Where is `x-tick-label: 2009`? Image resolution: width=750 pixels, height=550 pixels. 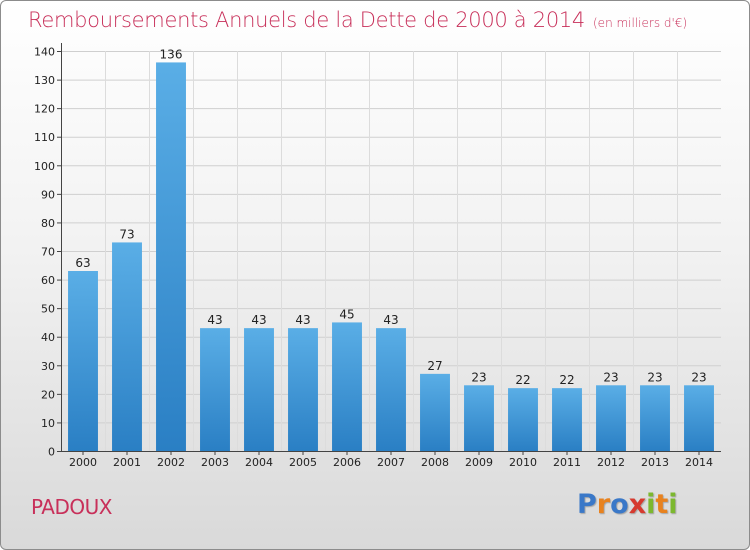 x-tick-label: 2009 is located at coordinates (479, 462).